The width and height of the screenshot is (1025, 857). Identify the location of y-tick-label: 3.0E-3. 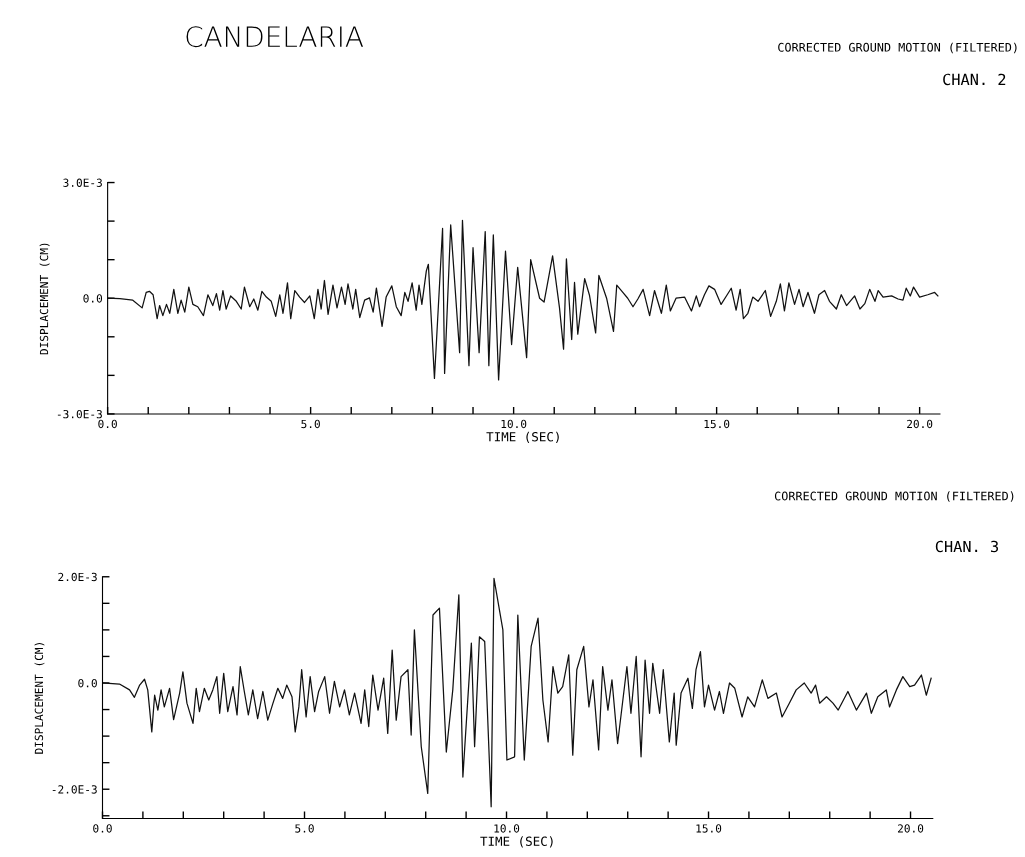
(82, 182).